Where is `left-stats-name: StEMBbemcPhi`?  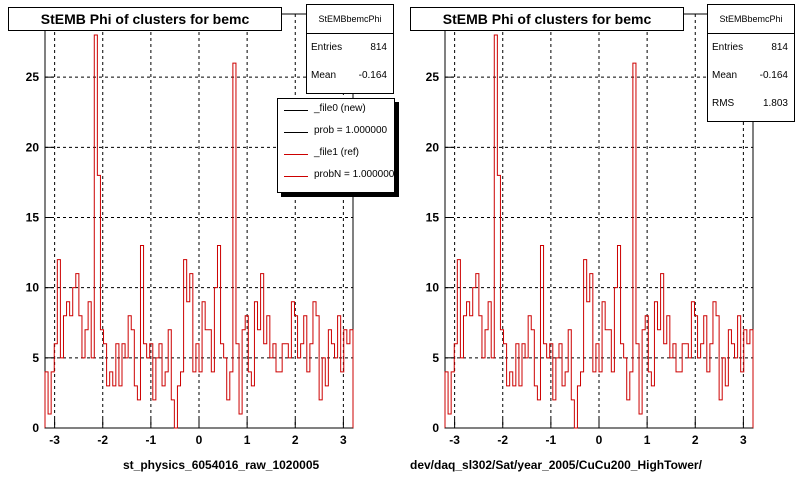 left-stats-name: StEMBbemcPhi is located at coordinates (350, 19).